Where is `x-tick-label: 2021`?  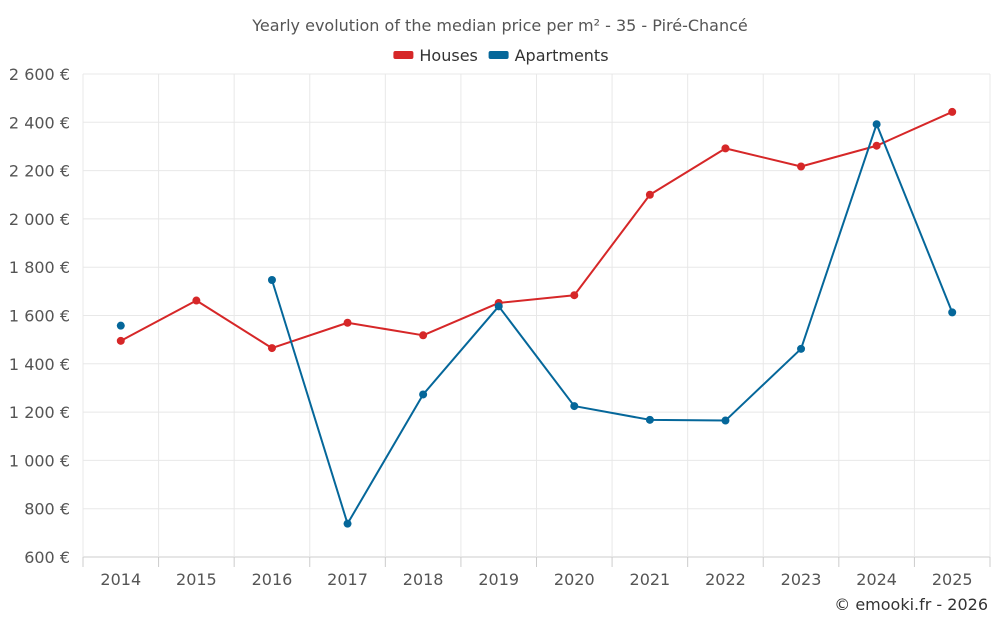 x-tick-label: 2021 is located at coordinates (650, 579).